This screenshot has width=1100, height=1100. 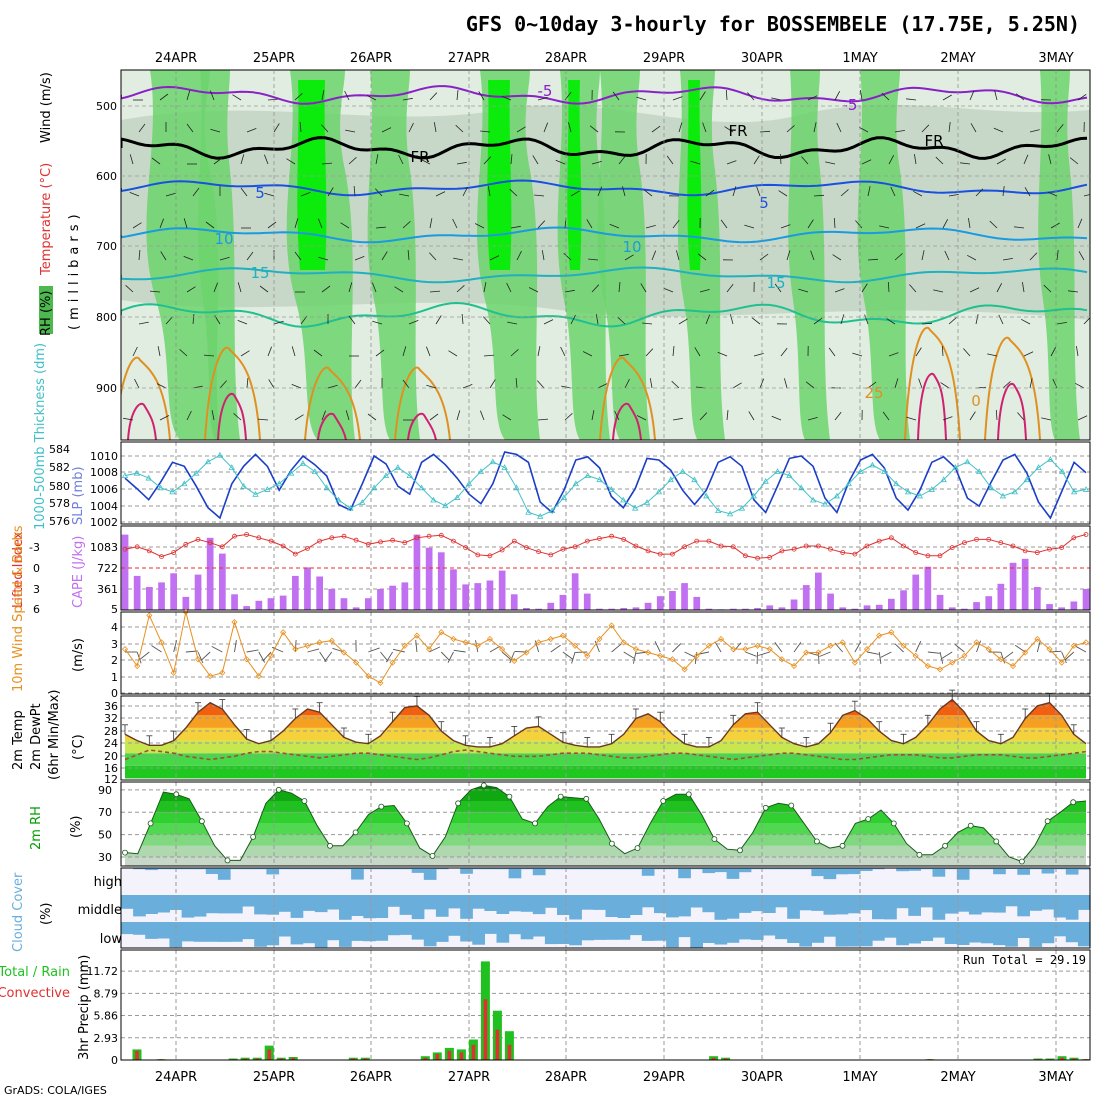 What do you see at coordinates (106, 1016) in the screenshot?
I see `axis-tick-label: 5.86` at bounding box center [106, 1016].